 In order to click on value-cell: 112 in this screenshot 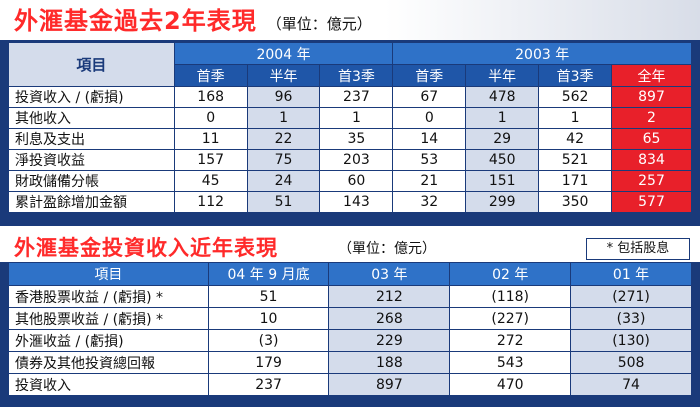, I will do `click(210, 202)`.